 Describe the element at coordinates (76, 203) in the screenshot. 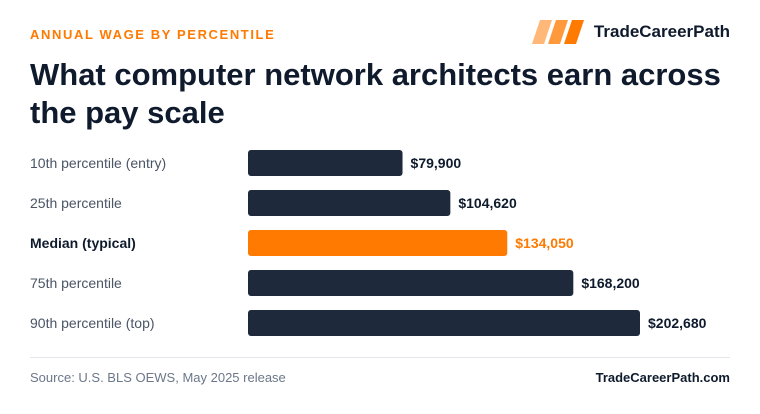

I see `category-label: 25th percentile` at that location.